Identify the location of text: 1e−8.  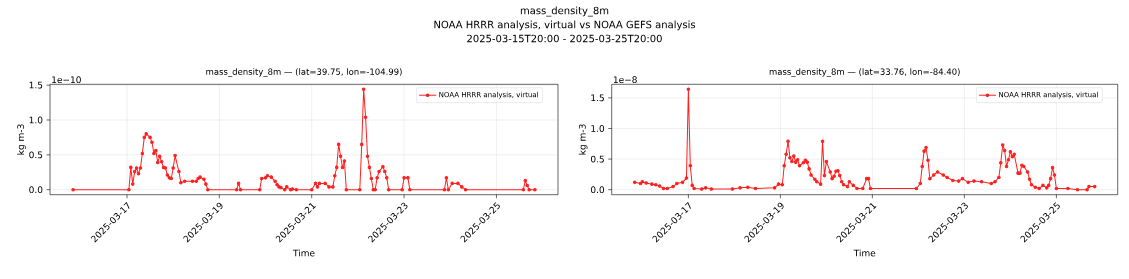
(625, 80).